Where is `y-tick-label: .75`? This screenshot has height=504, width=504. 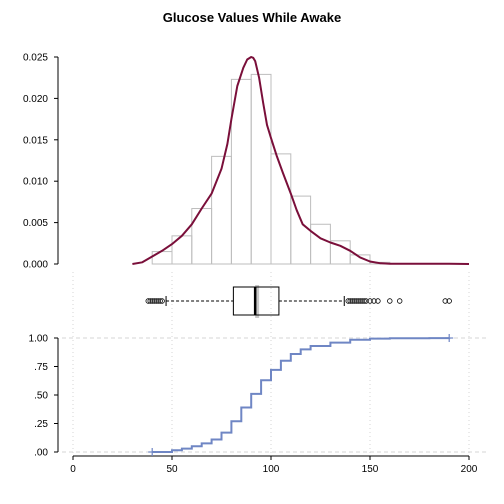
y-tick-label: .75 is located at coordinates (41, 367).